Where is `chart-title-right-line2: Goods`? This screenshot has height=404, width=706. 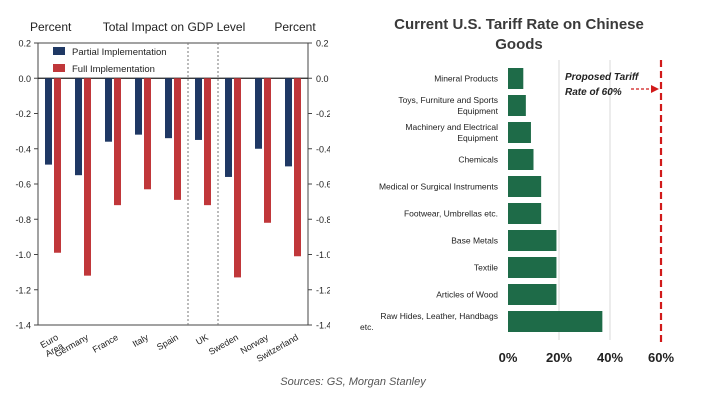 chart-title-right-line2: Goods is located at coordinates (519, 44).